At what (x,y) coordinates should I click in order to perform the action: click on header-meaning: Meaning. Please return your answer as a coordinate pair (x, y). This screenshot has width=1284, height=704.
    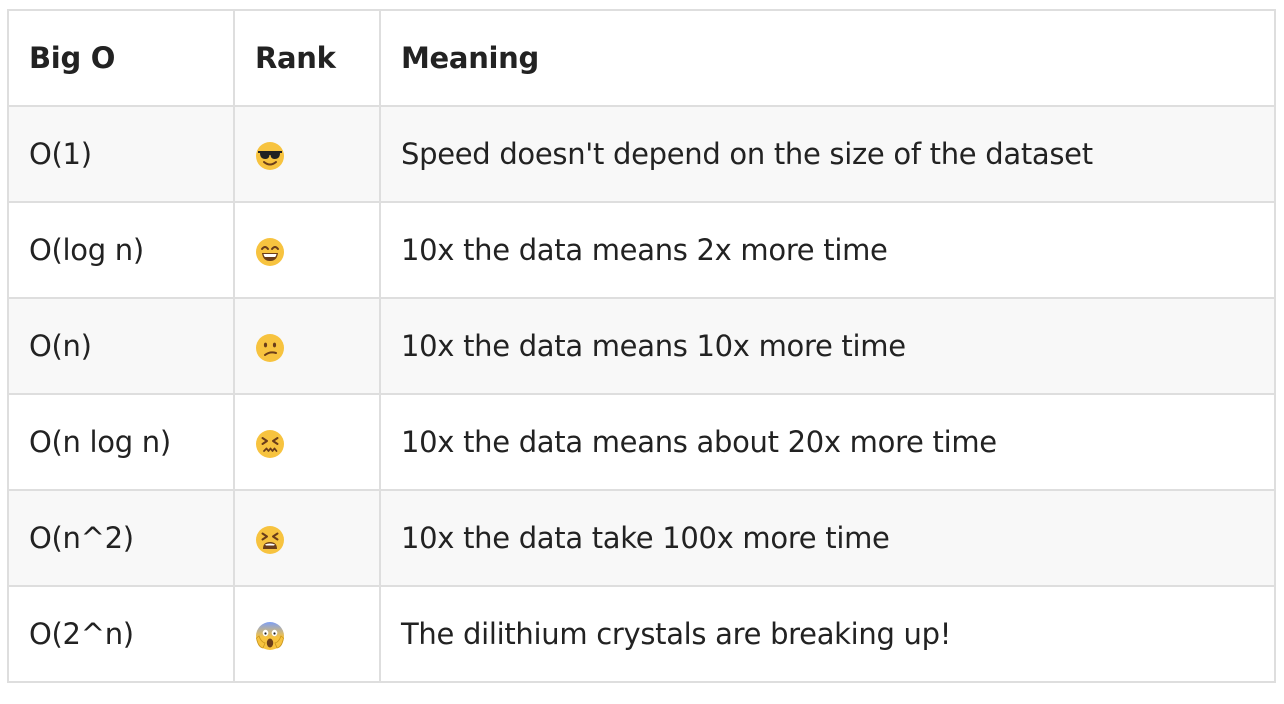
    Looking at the image, I should click on (827, 58).